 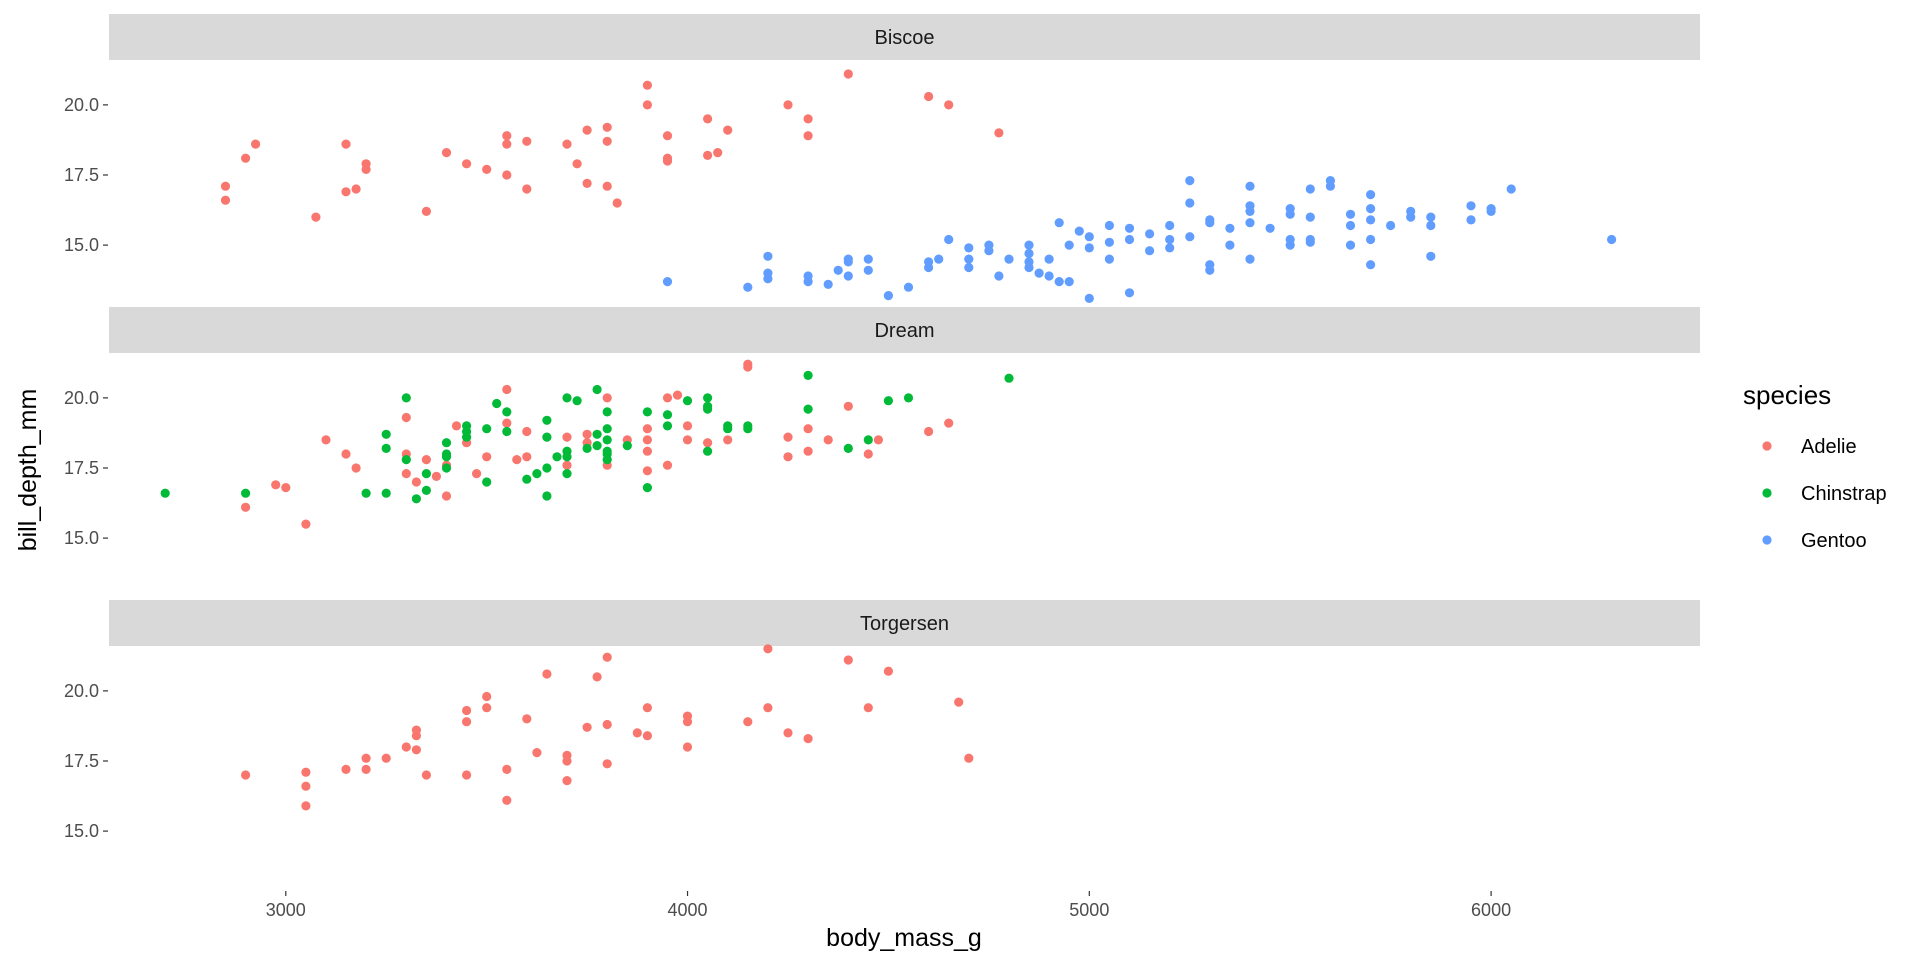 What do you see at coordinates (1491, 910) in the screenshot?
I see `x-tick-label: 6000` at bounding box center [1491, 910].